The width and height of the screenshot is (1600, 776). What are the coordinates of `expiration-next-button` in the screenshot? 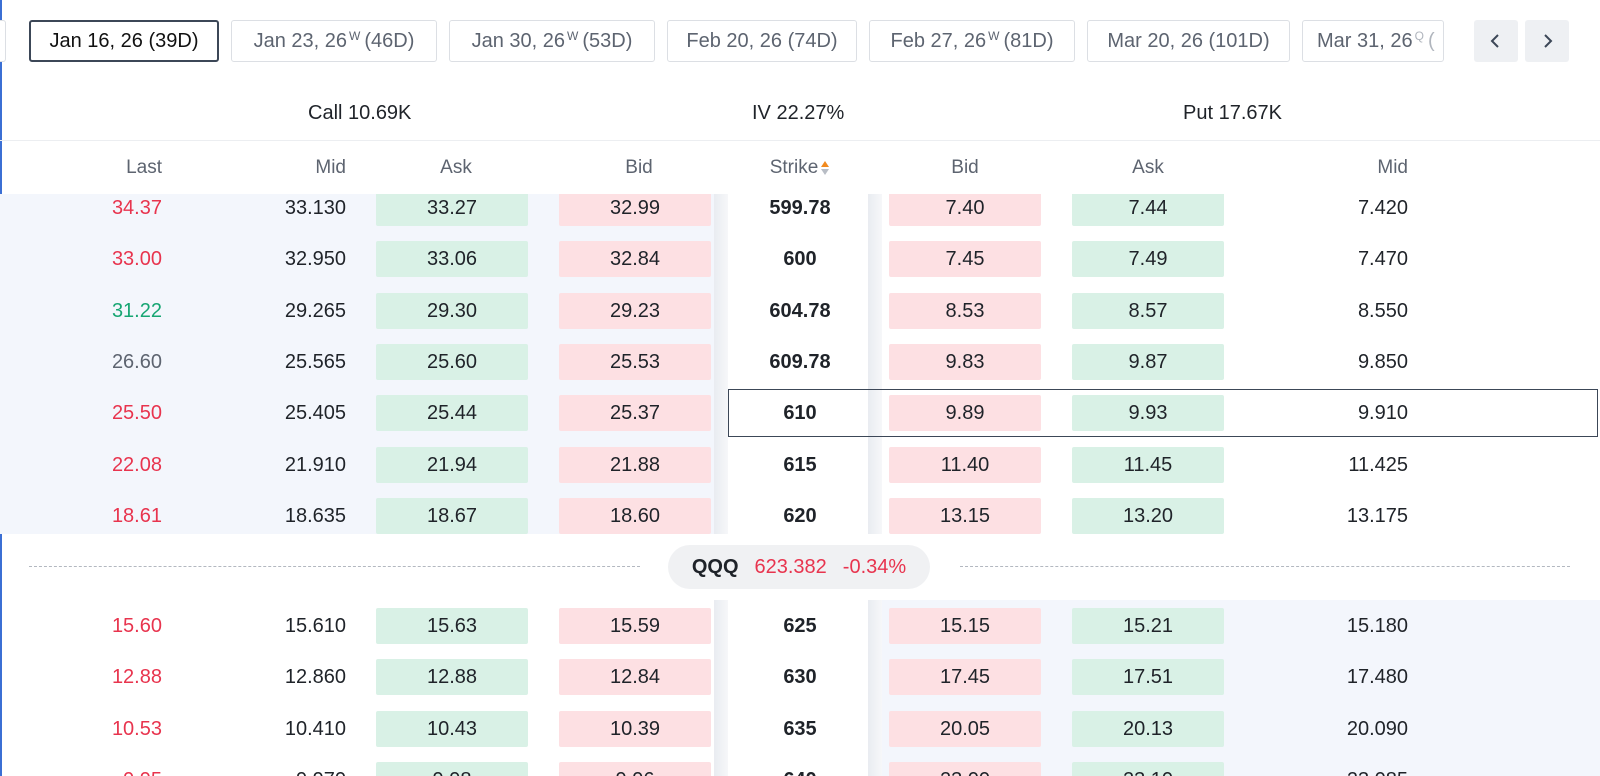 It's located at (1547, 41).